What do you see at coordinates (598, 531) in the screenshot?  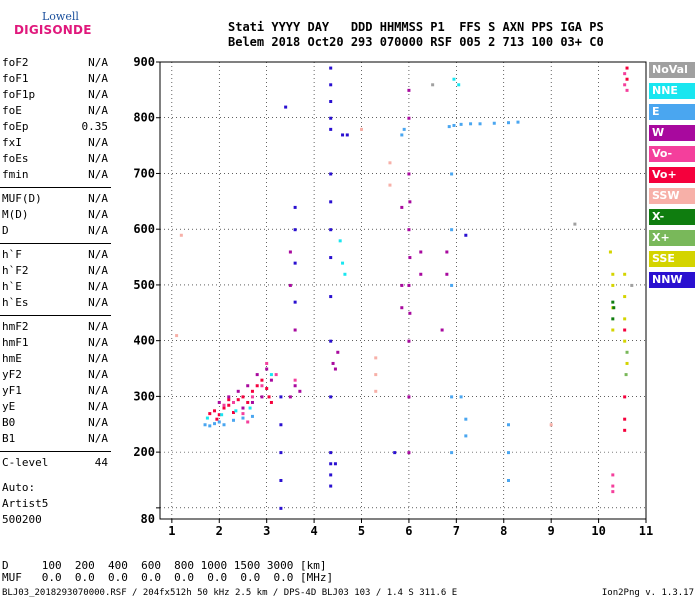 I see `x-tick-label: 10` at bounding box center [598, 531].